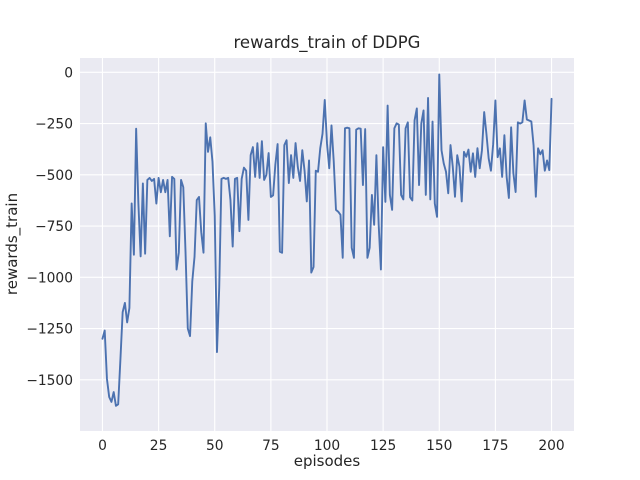 The height and width of the screenshot is (480, 640). I want to click on x-tick-labels: 0 25 50 75 100 125 150 175 200, so click(331, 446).